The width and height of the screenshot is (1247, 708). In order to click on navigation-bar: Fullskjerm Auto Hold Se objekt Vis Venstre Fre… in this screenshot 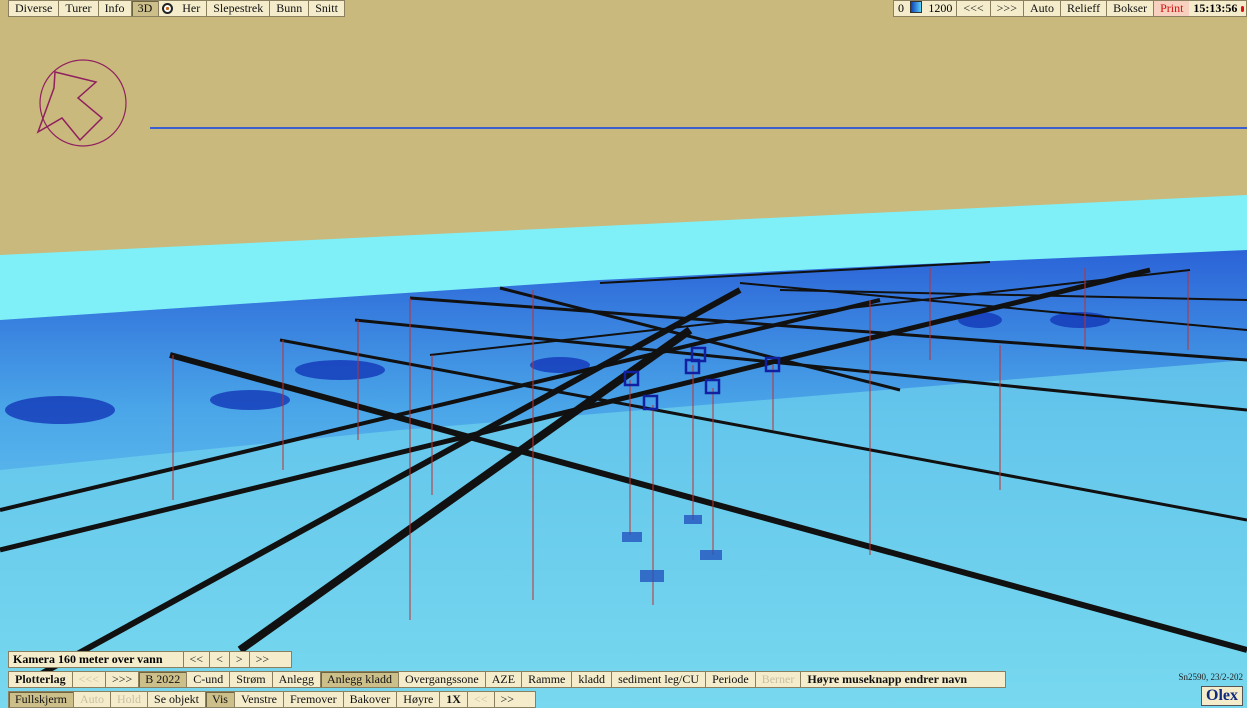, I will do `click(272, 699)`.